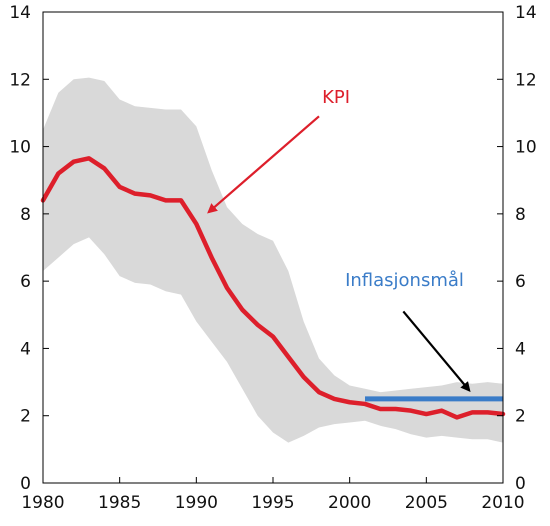  I want to click on annotation-label-target: Inflasjonsmål, so click(404, 280).